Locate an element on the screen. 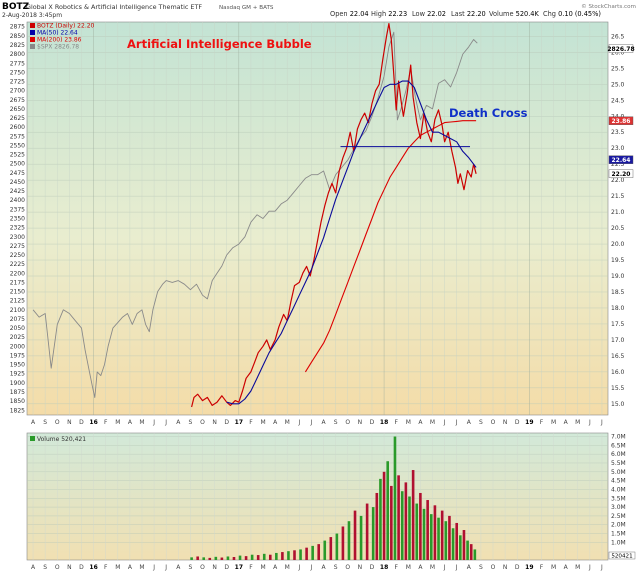  exchange-label: Nasdaq GM + BATS is located at coordinates (246, 8).